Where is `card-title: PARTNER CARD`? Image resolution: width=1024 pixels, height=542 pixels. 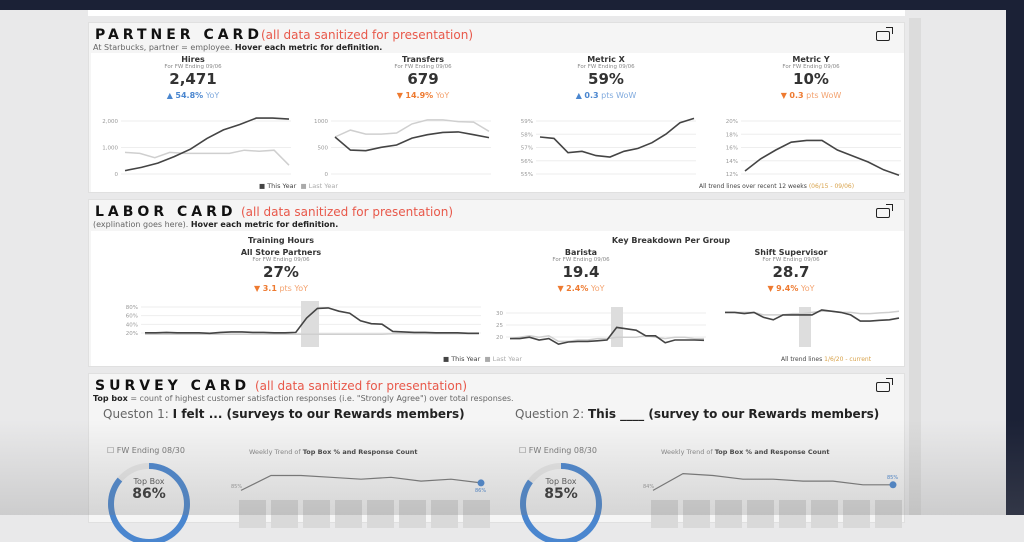 card-title: PARTNER CARD is located at coordinates (179, 35).